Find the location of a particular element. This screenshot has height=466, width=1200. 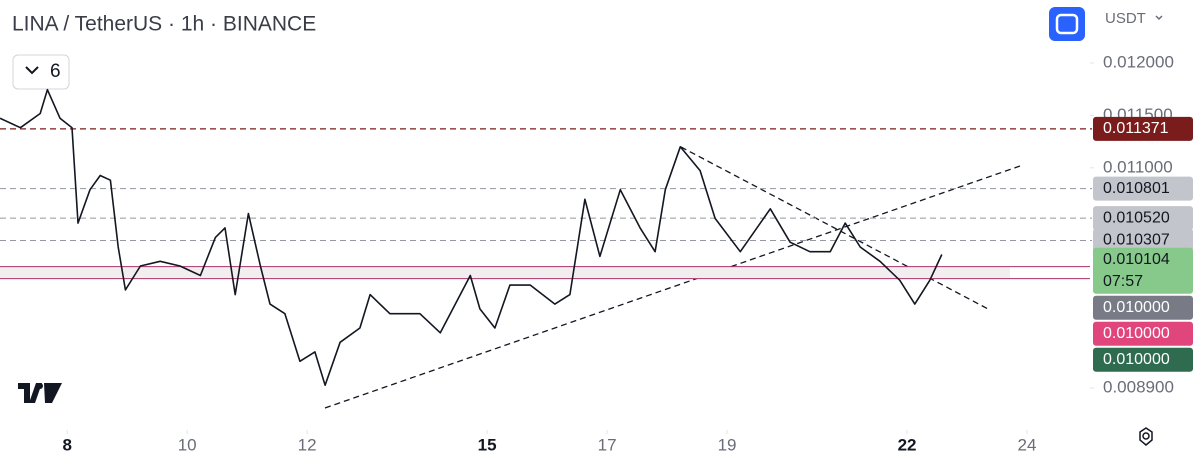

x-tick-label: 22 is located at coordinates (907, 444).